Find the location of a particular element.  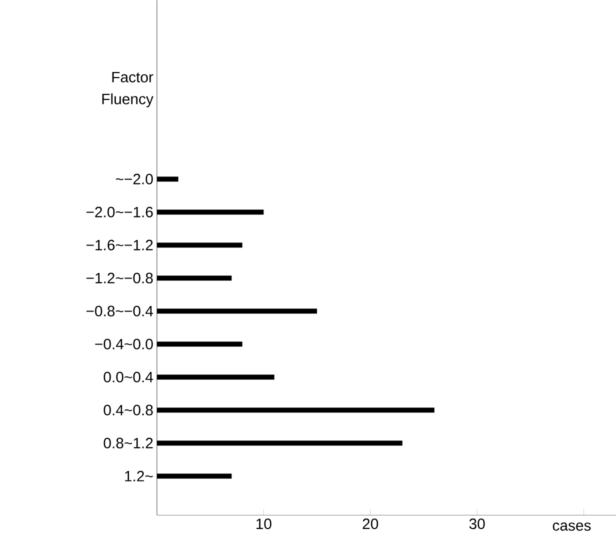

y-tick-label: 0.0~0.4 is located at coordinates (128, 377).